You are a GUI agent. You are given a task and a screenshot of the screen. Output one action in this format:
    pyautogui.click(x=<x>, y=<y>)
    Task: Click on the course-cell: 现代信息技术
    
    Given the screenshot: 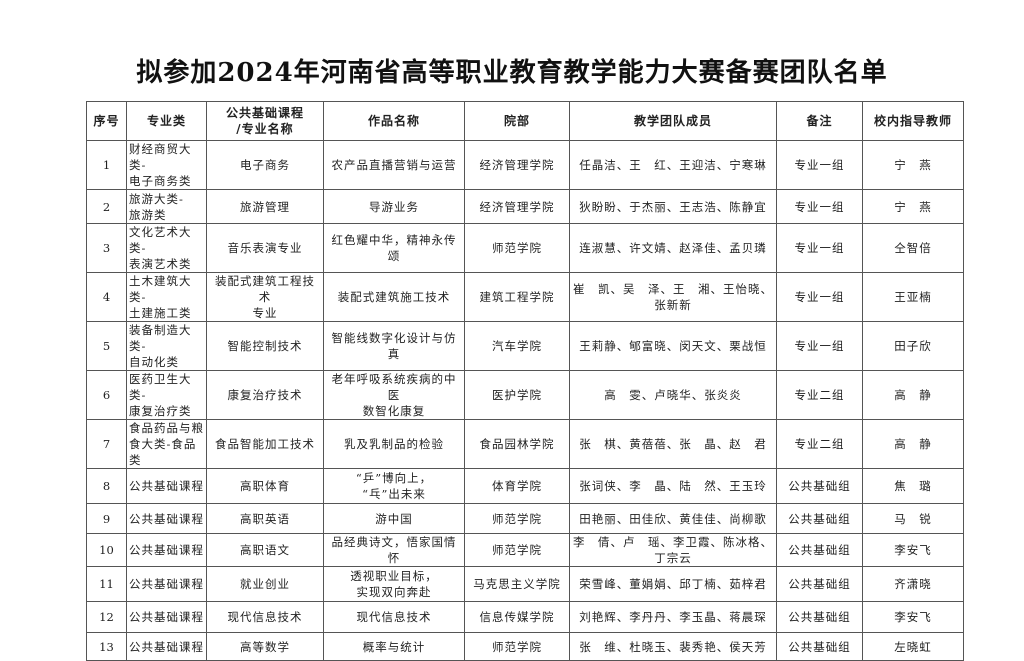 What is the action you would take?
    pyautogui.click(x=265, y=617)
    